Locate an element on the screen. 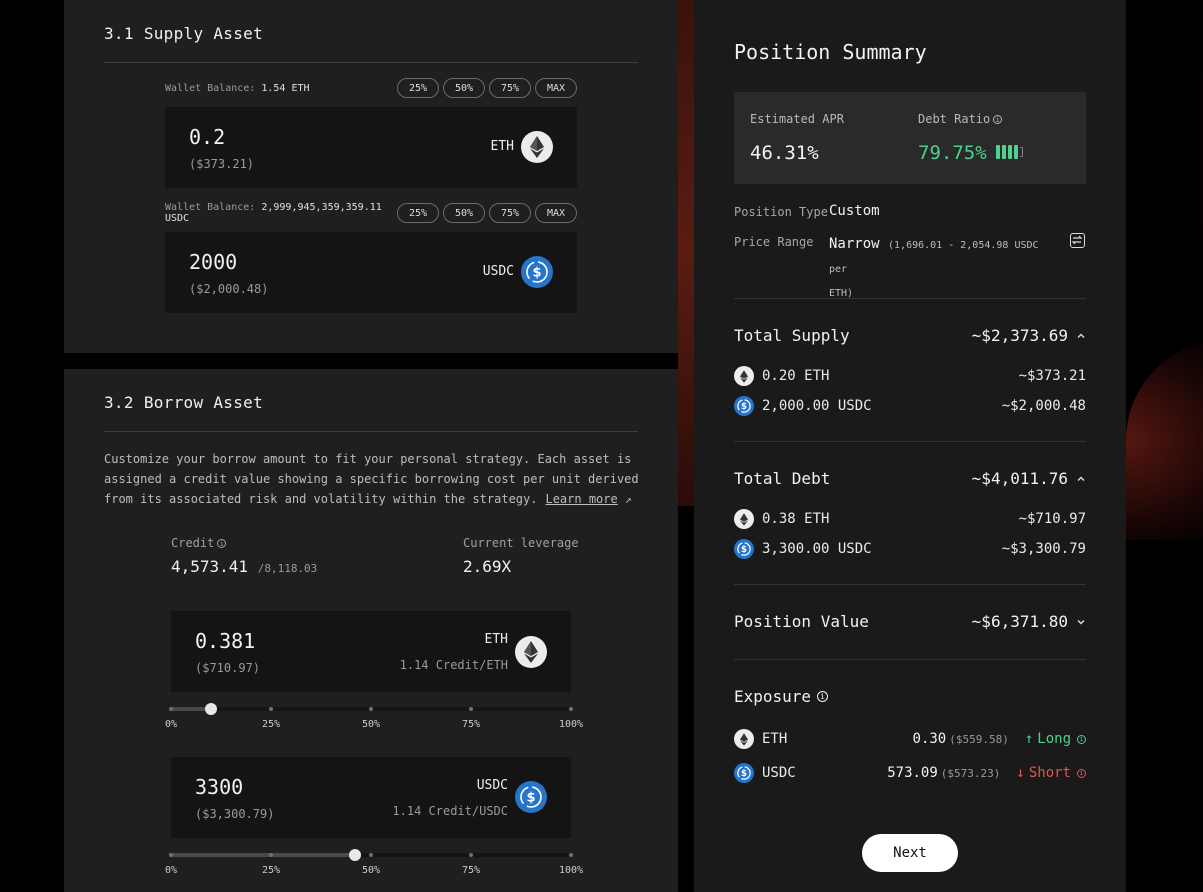  supply-section-label: Supply Asset is located at coordinates (203, 33).